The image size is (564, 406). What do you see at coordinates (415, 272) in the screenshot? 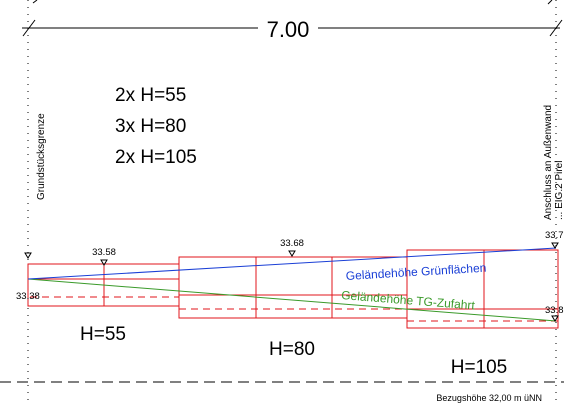
I see `slope-label-blue: Geländehöhe Grünflächen` at bounding box center [415, 272].